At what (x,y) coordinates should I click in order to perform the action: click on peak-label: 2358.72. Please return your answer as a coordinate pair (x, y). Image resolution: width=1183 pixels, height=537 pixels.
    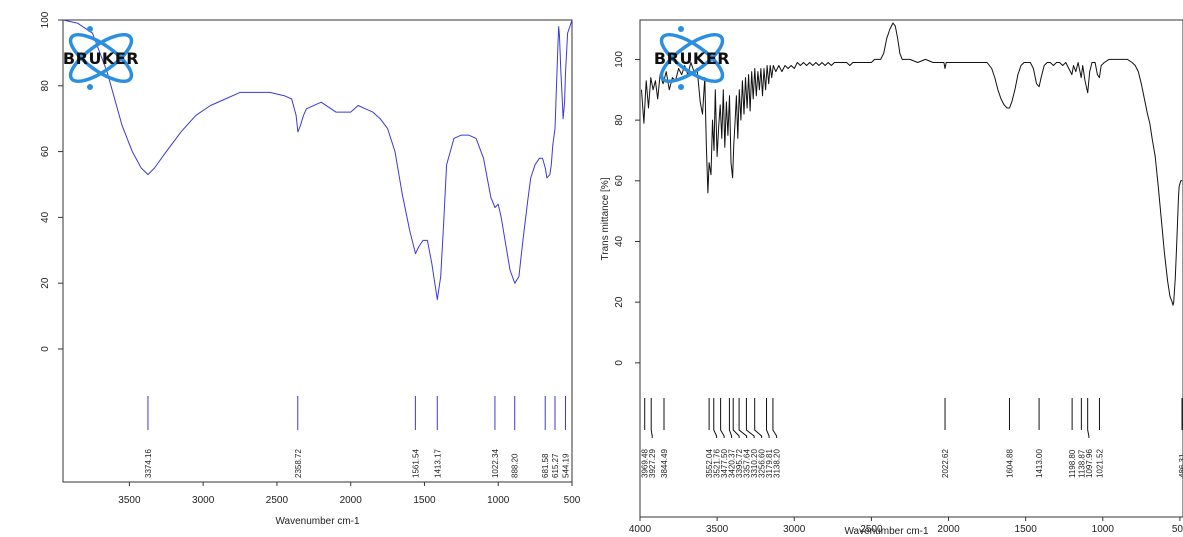
    Looking at the image, I should click on (298, 463).